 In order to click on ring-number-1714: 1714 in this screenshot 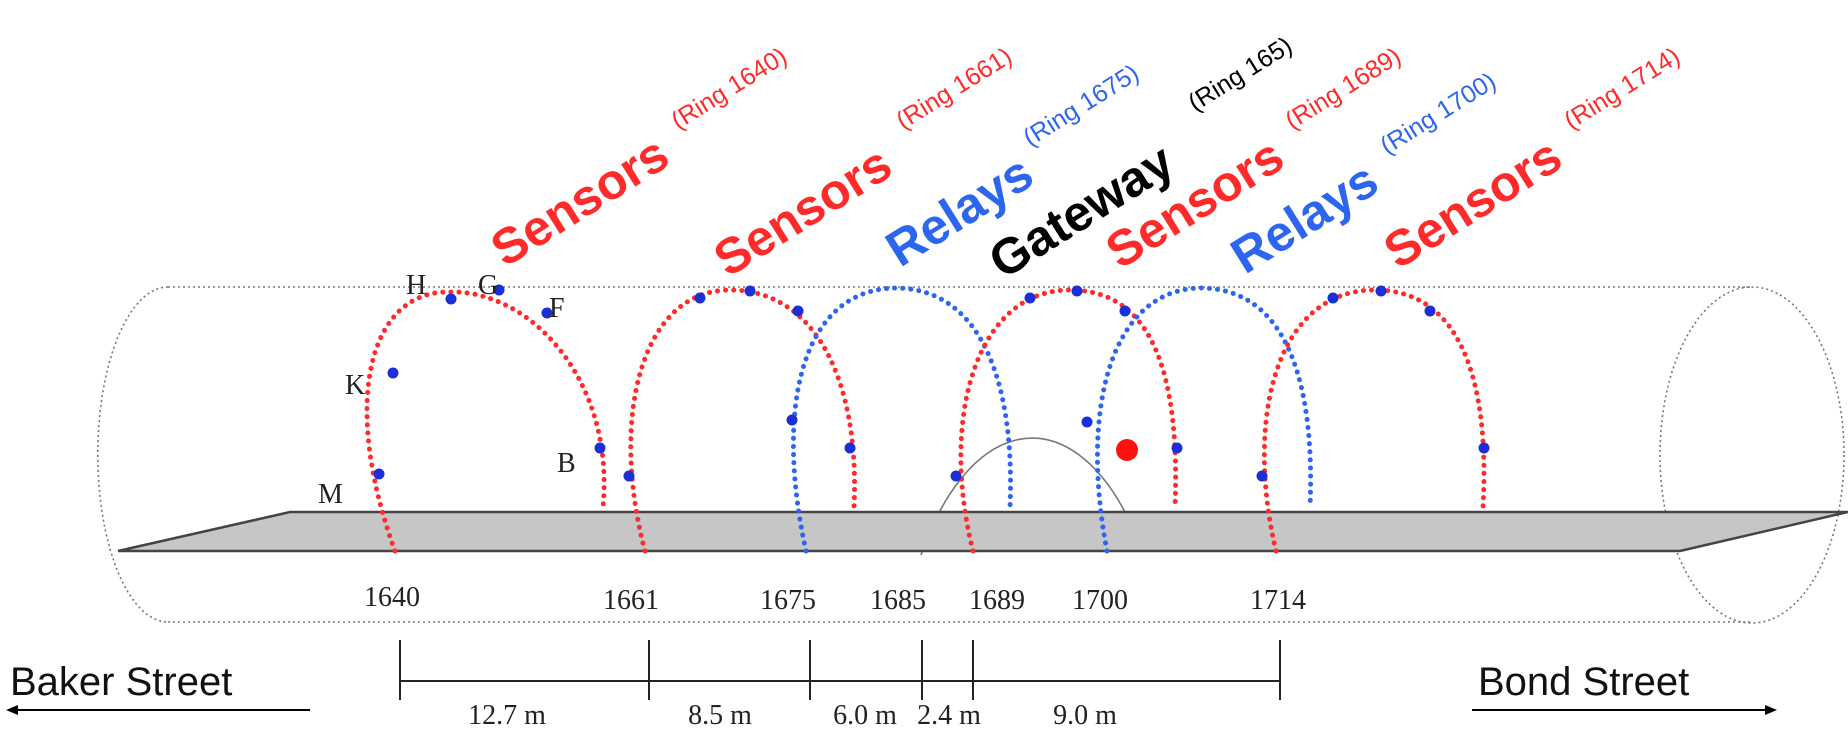, I will do `click(1278, 600)`.